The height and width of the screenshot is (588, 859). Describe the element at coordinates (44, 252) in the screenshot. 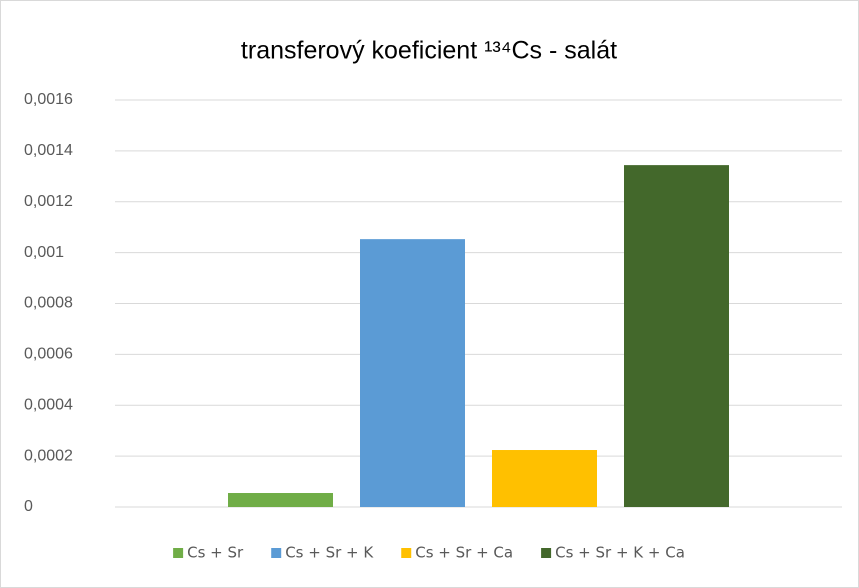

I see `y-tick-label: 0,001` at that location.